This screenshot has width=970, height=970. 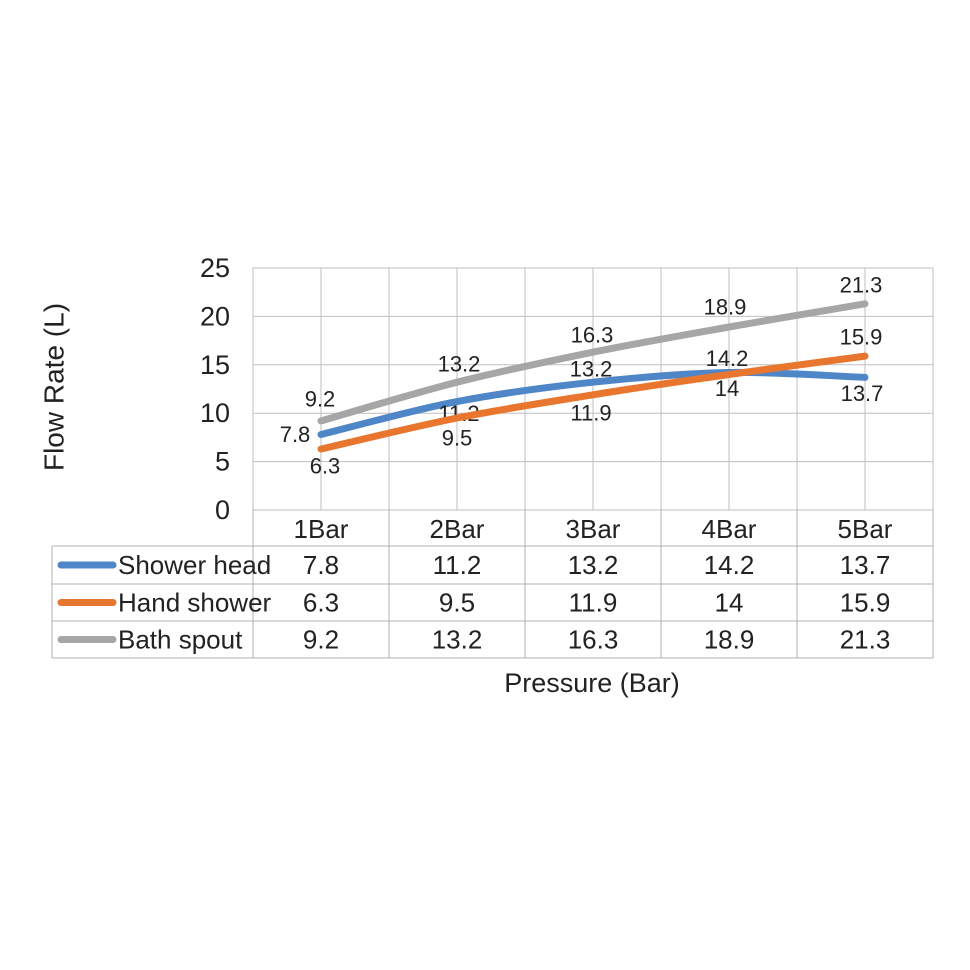 I want to click on y-tick-label: 5, so click(x=222, y=462).